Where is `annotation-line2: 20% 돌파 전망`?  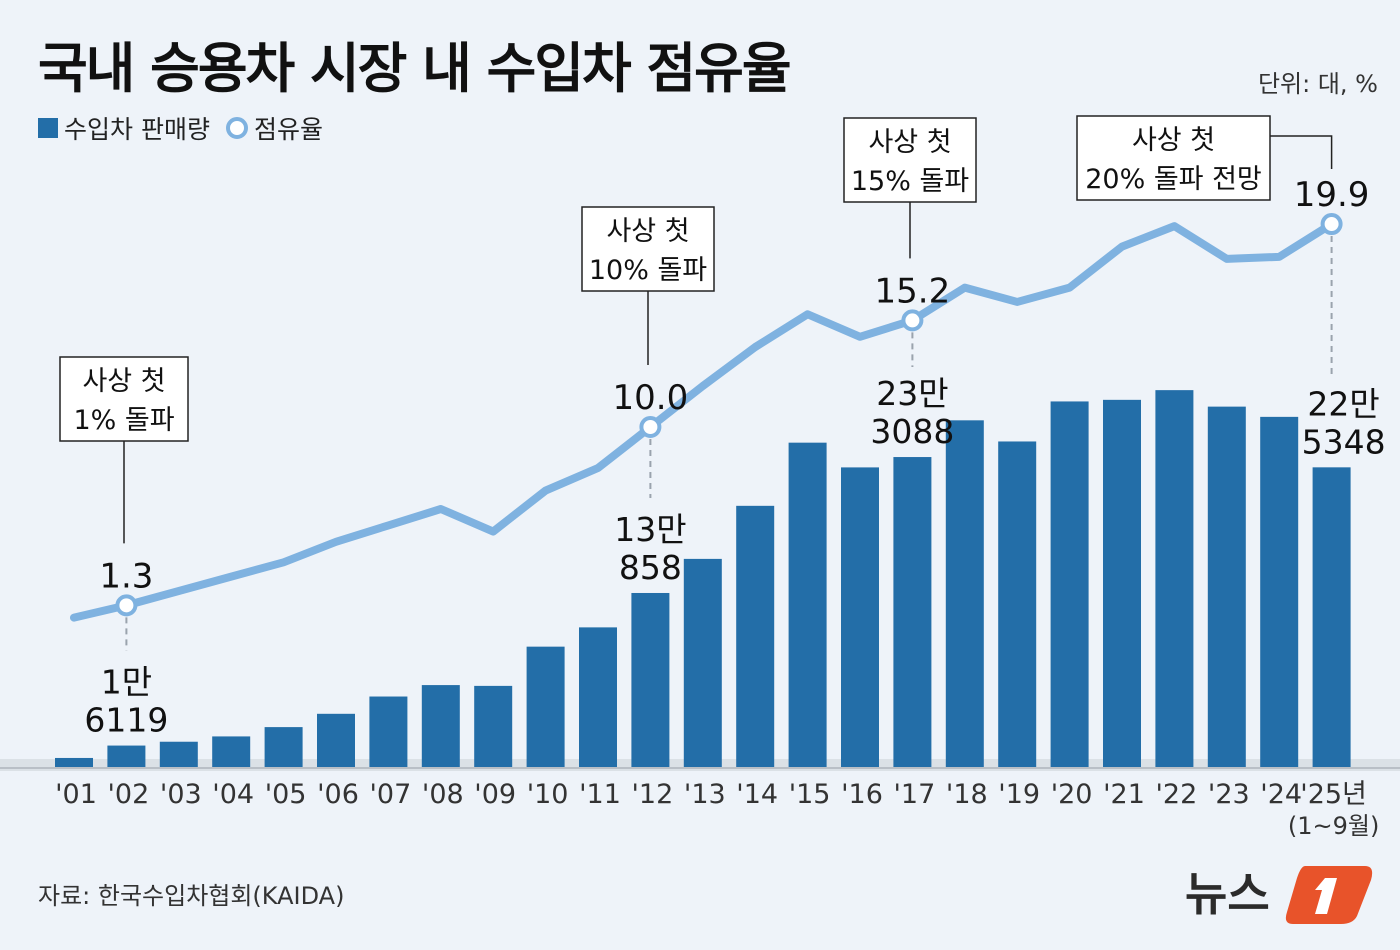 annotation-line2: 20% 돌파 전망 is located at coordinates (1173, 179).